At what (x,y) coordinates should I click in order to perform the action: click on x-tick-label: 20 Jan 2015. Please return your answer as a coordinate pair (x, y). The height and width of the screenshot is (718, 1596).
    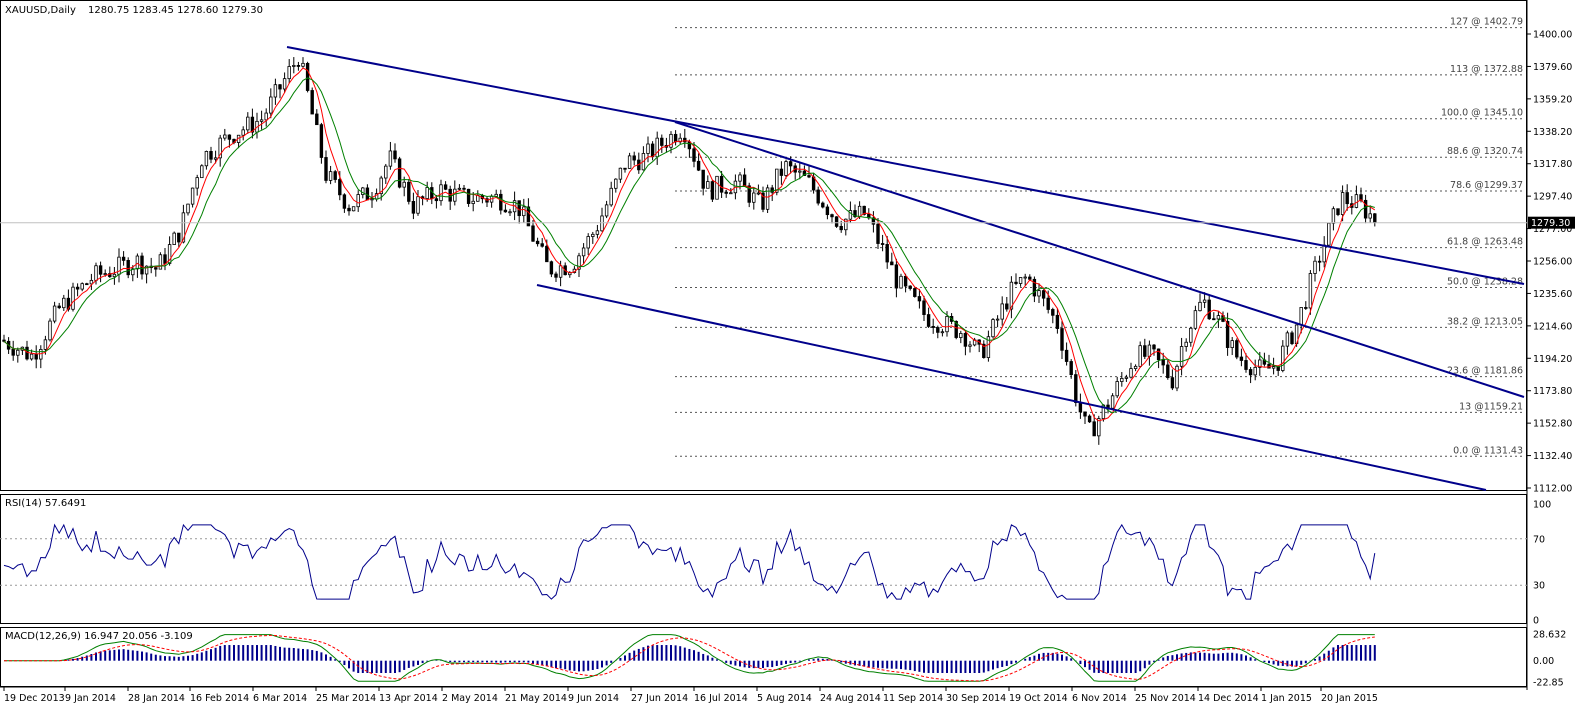
    Looking at the image, I should click on (1349, 698).